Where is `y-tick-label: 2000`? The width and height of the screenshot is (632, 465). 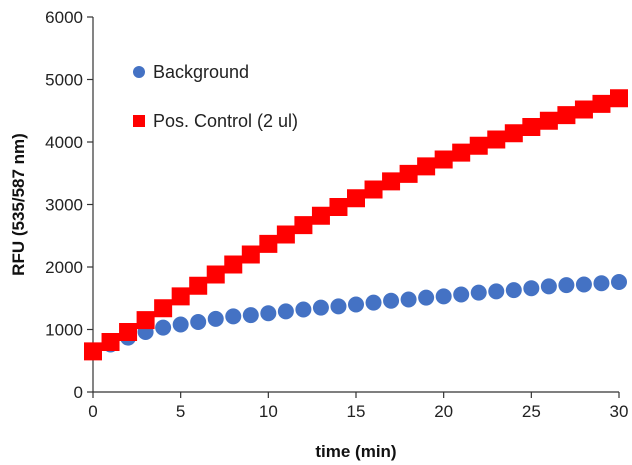 y-tick-label: 2000 is located at coordinates (64, 267).